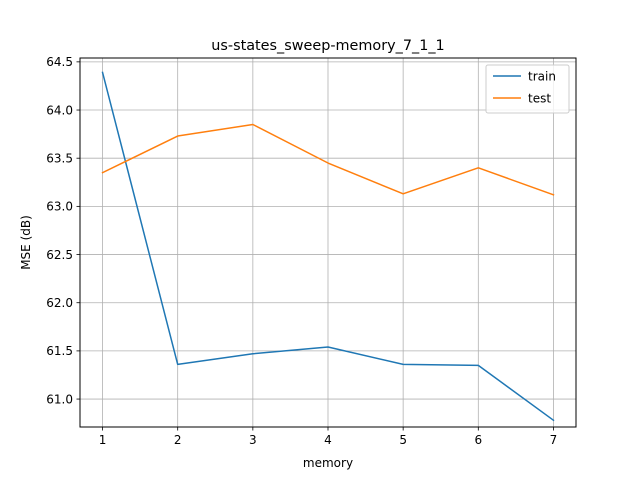 This screenshot has width=640, height=480. I want to click on legend: train test, so click(527, 89).